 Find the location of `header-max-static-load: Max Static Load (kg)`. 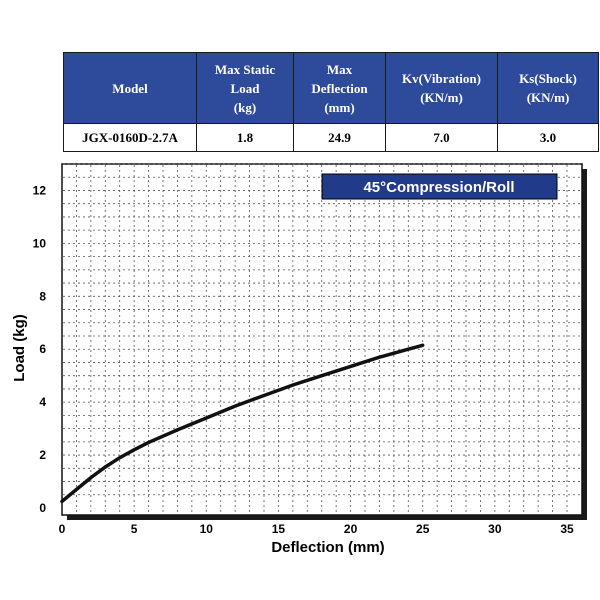

header-max-static-load: Max Static Load (kg) is located at coordinates (245, 88).